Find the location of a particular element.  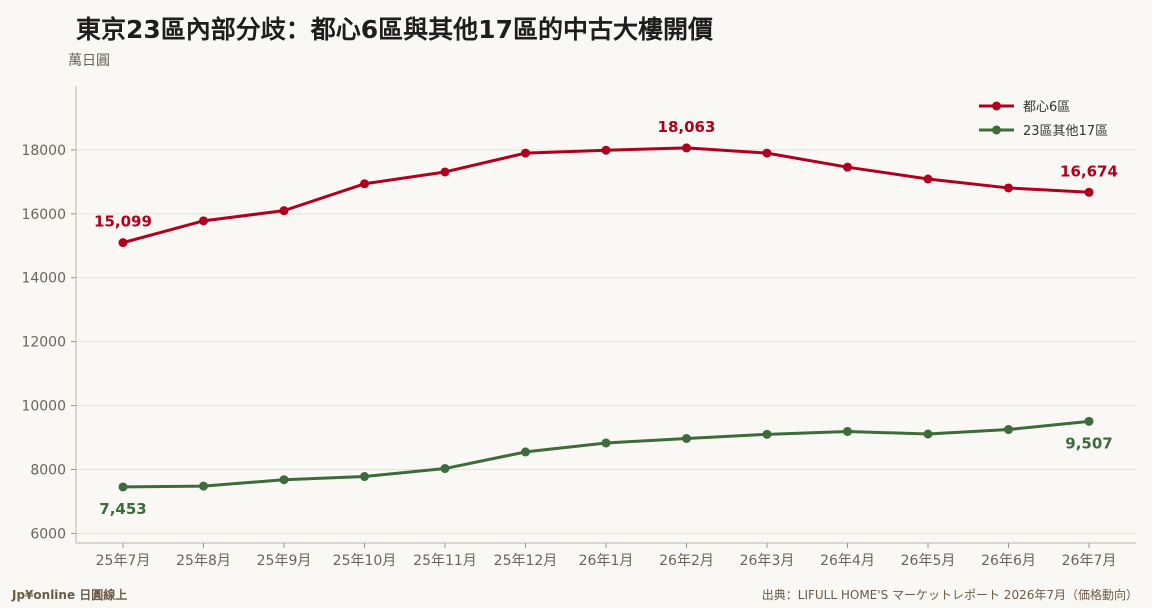

brand-footer: Jp¥online 日圓線上 is located at coordinates (70, 595).